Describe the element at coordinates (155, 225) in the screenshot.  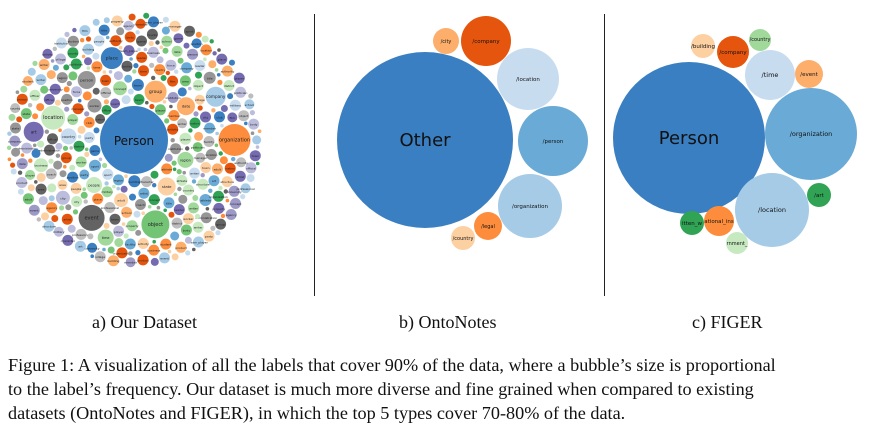
I see `bubble-label: object` at that location.